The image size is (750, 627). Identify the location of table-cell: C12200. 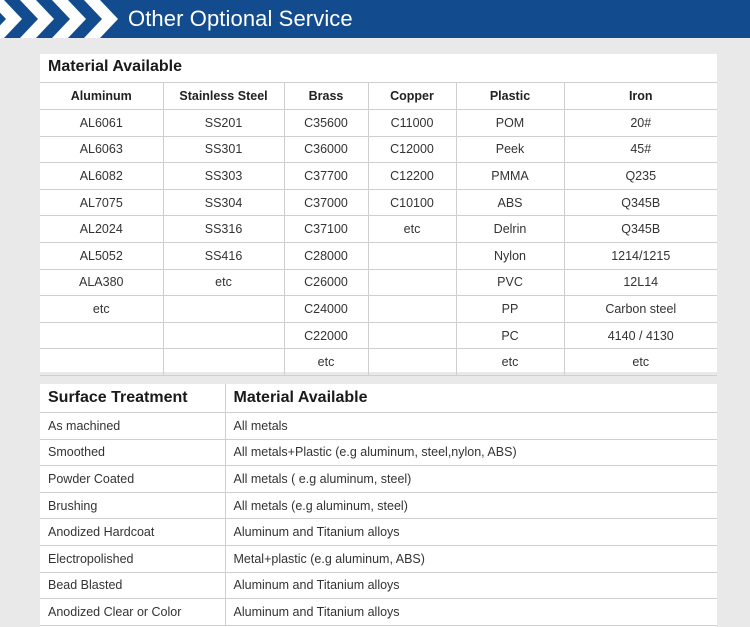
(412, 176).